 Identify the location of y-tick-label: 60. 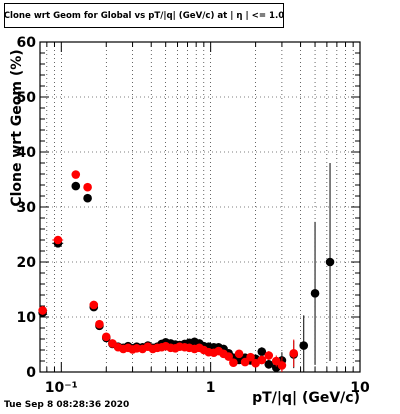
(27, 43).